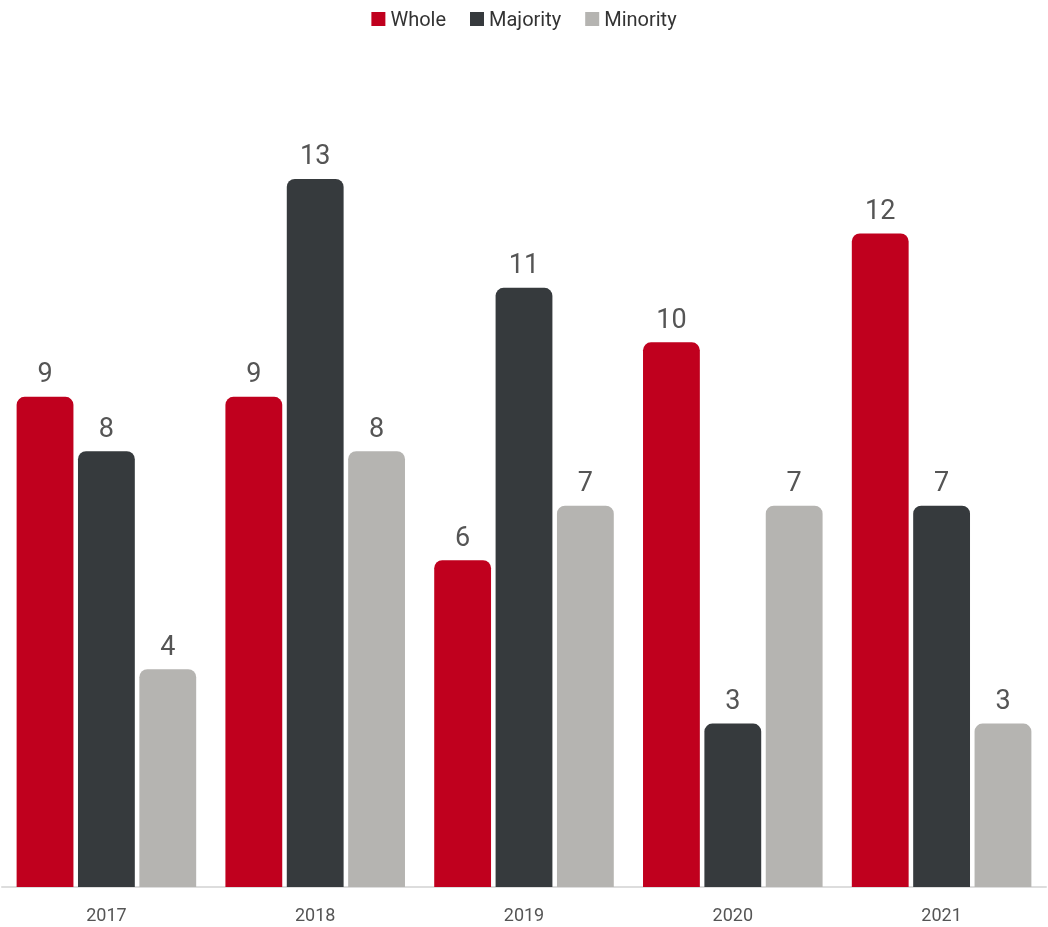 Image resolution: width=1048 pixels, height=927 pixels. I want to click on data-label: 10, so click(671, 318).